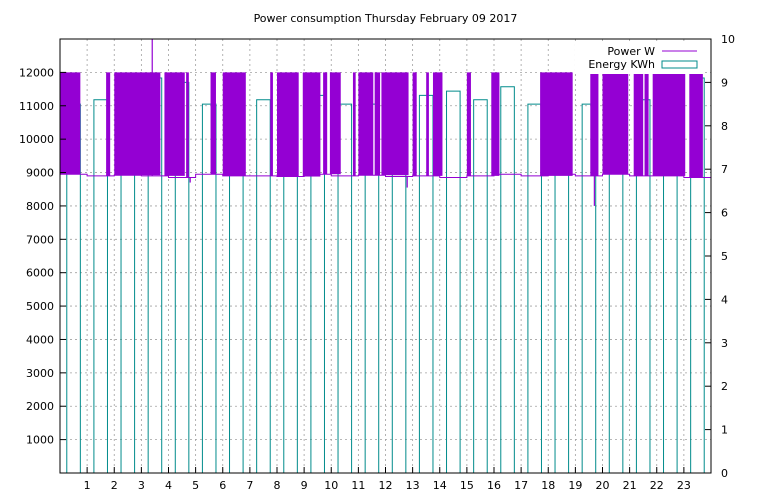  What do you see at coordinates (724, 126) in the screenshot?
I see `y-right-tick-label: 8` at bounding box center [724, 126].